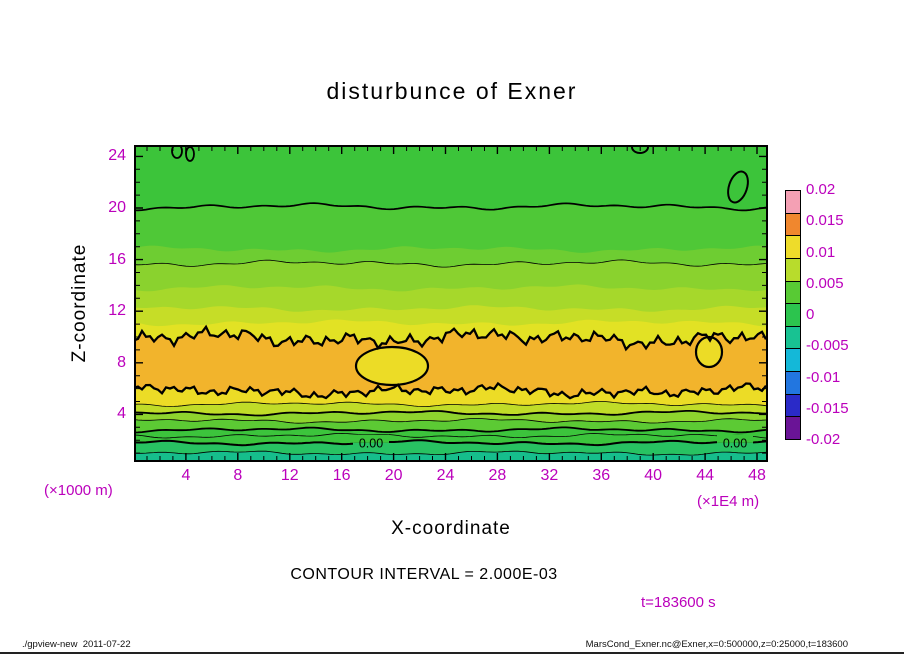 Image resolution: width=904 pixels, height=654 pixels. What do you see at coordinates (117, 311) in the screenshot?
I see `y-tick-label: 12` at bounding box center [117, 311].